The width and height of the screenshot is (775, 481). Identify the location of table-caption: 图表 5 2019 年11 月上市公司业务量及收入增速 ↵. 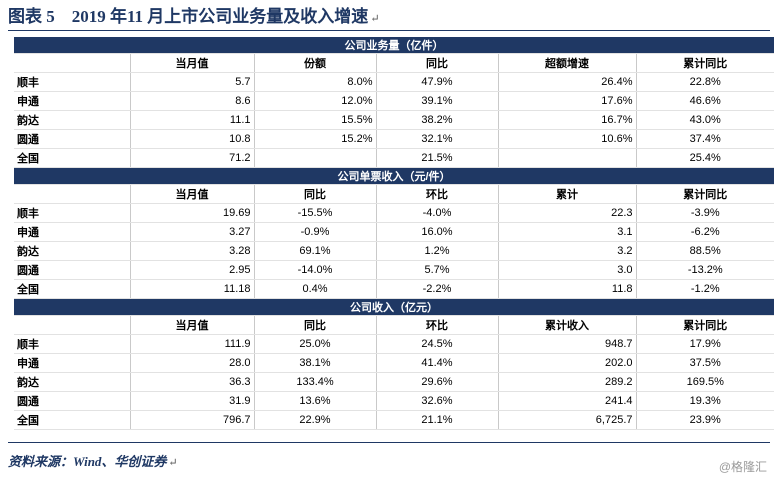
(194, 17).